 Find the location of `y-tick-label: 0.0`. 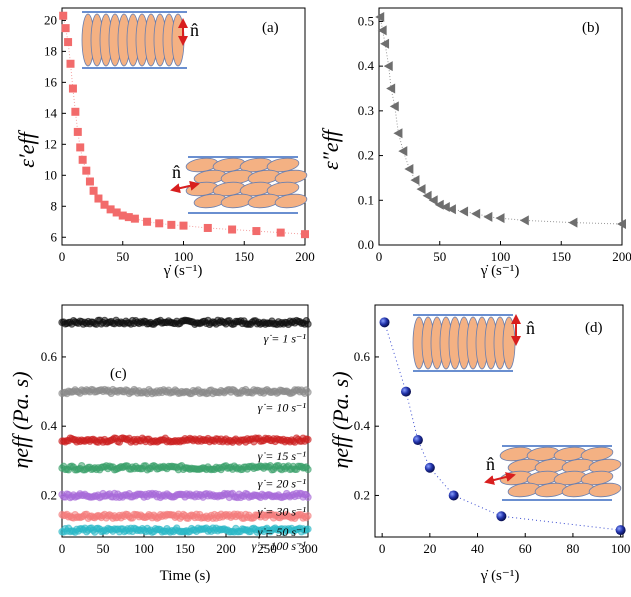

y-tick-label: 0.0 is located at coordinates (366, 244).